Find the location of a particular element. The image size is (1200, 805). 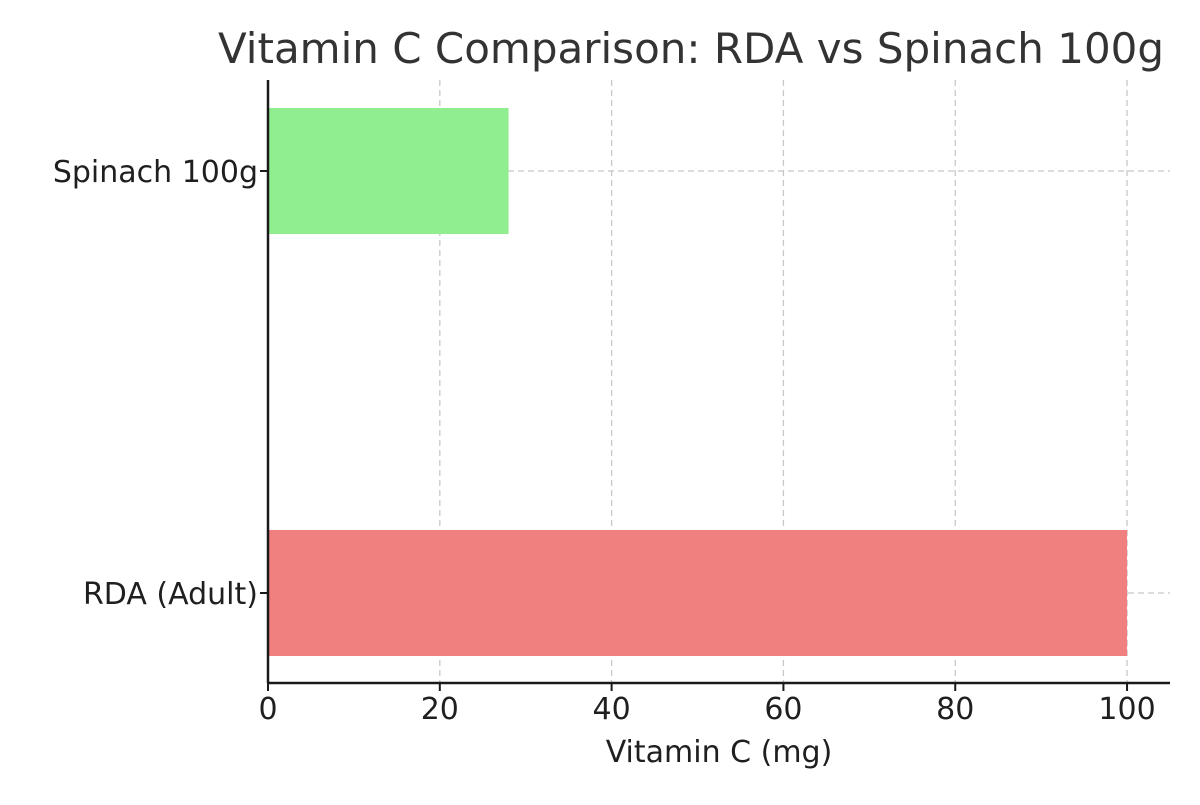

x-tick-label: 60 is located at coordinates (783, 709).